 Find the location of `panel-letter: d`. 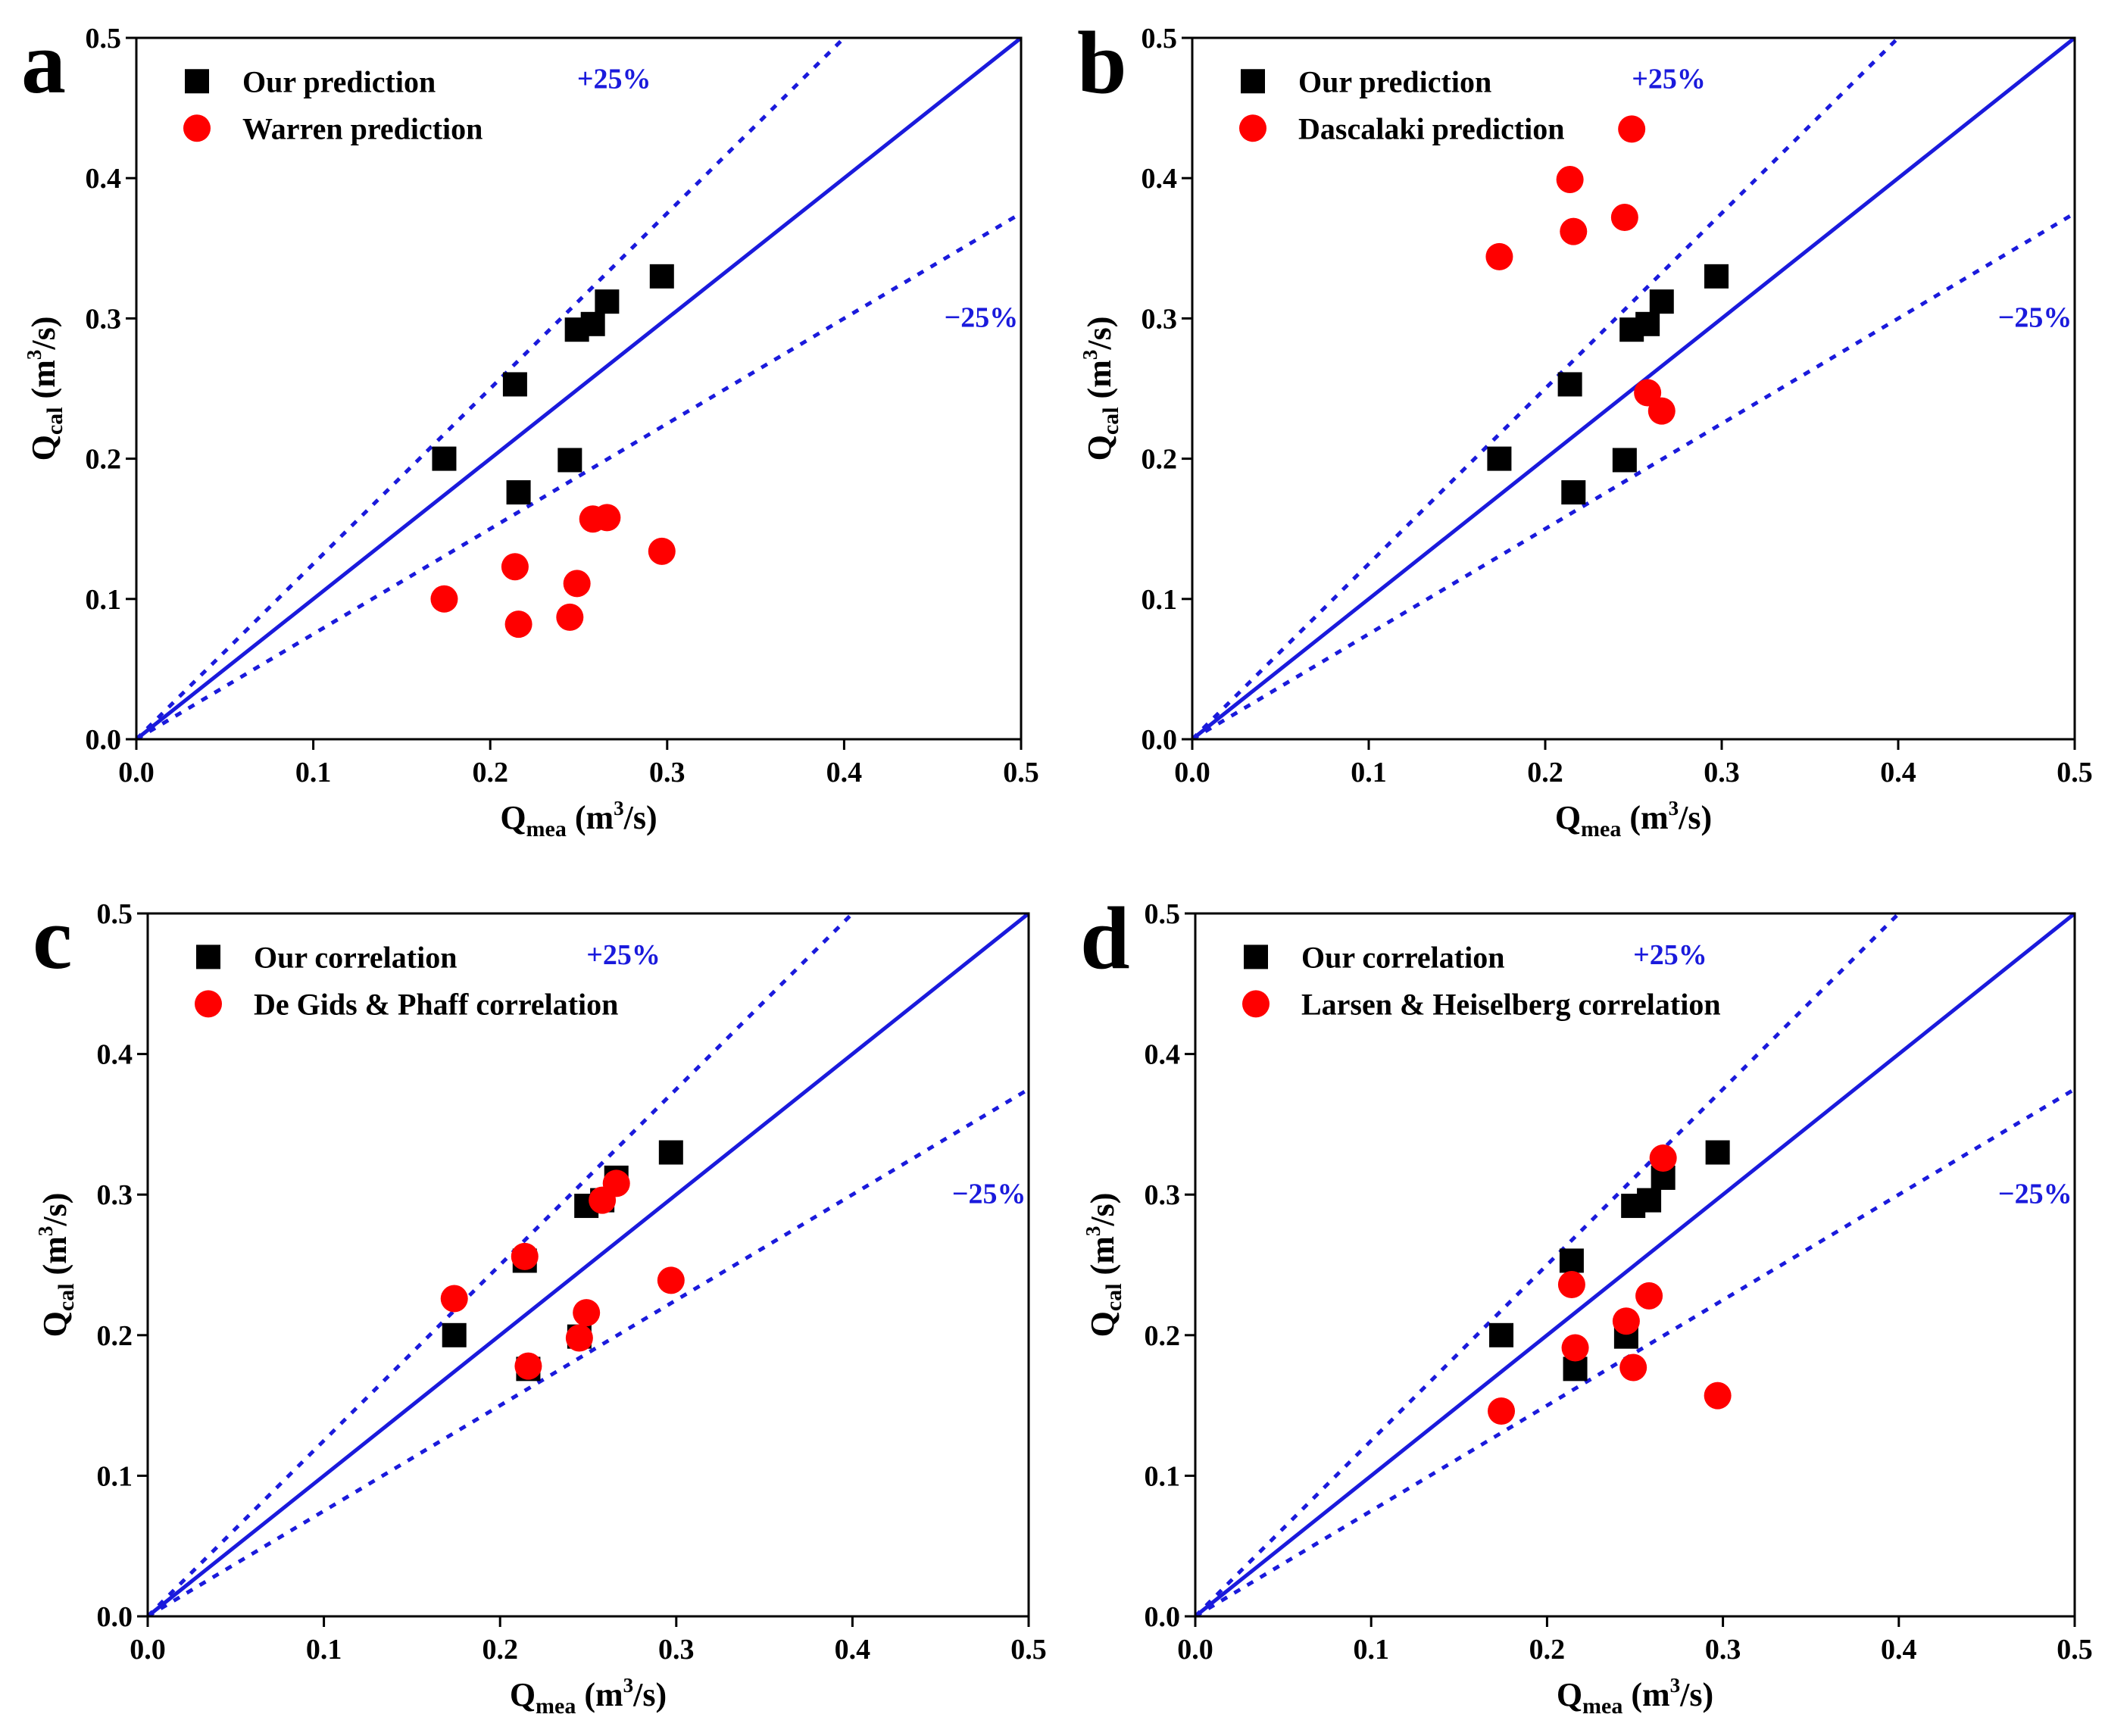

panel-letter: d is located at coordinates (1105, 938).